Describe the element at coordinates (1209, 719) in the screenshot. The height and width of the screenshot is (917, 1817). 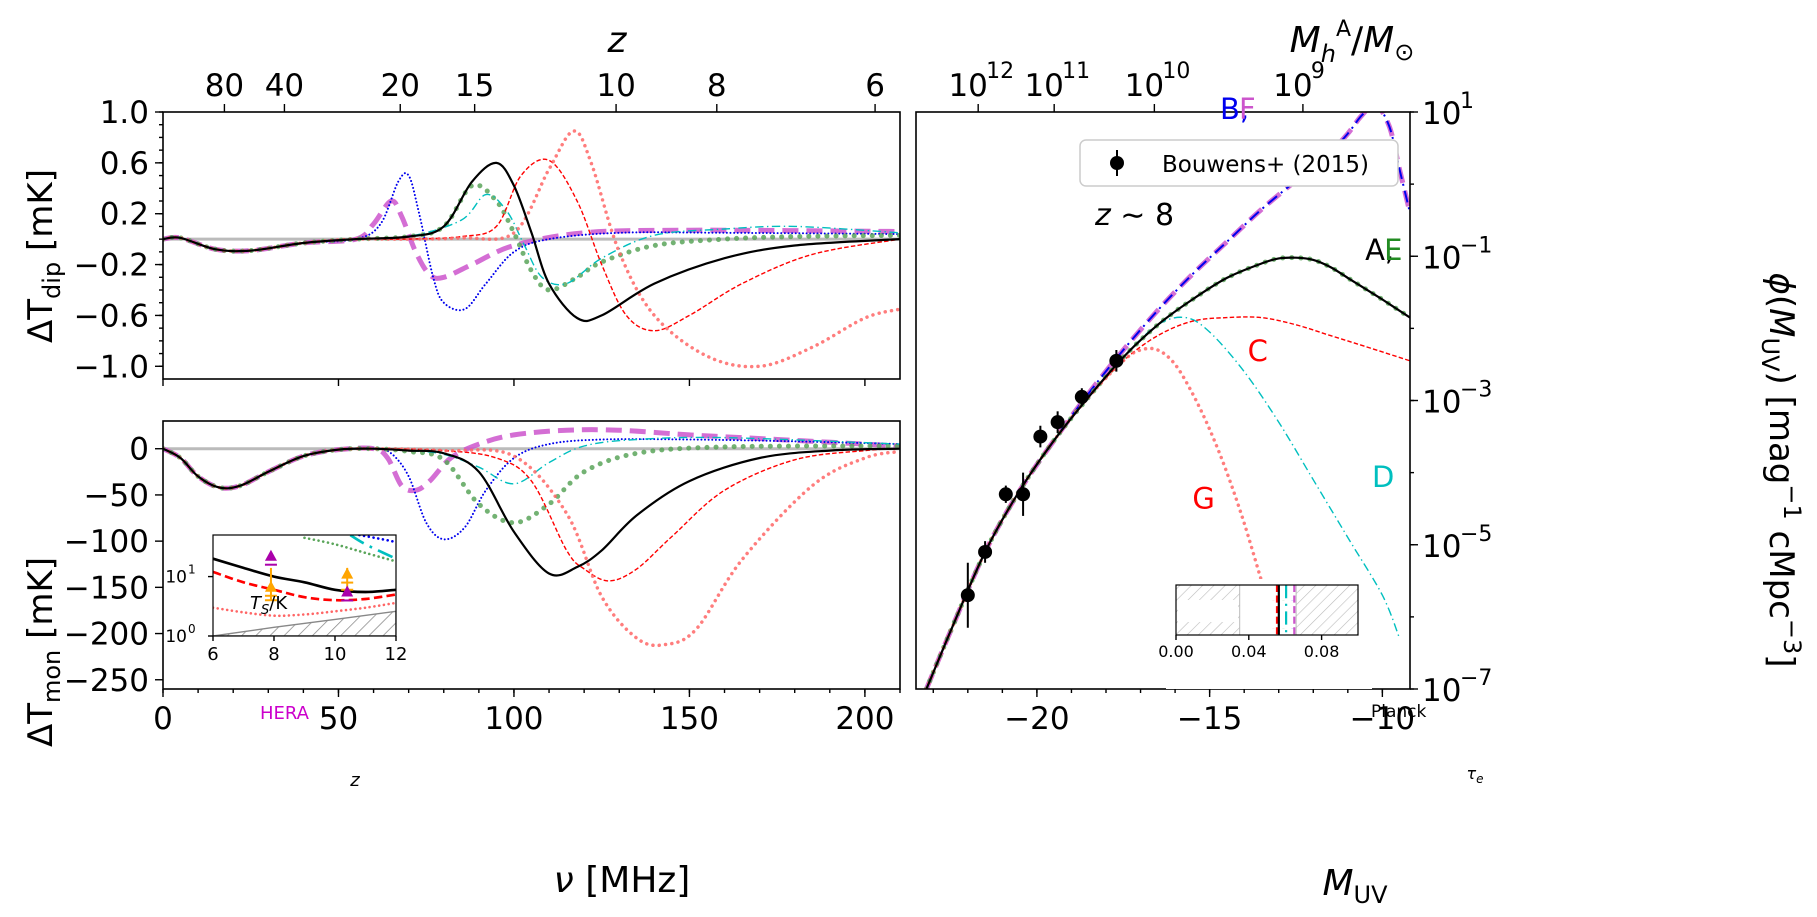
I see `uvlf-xtick-label: −15` at that location.